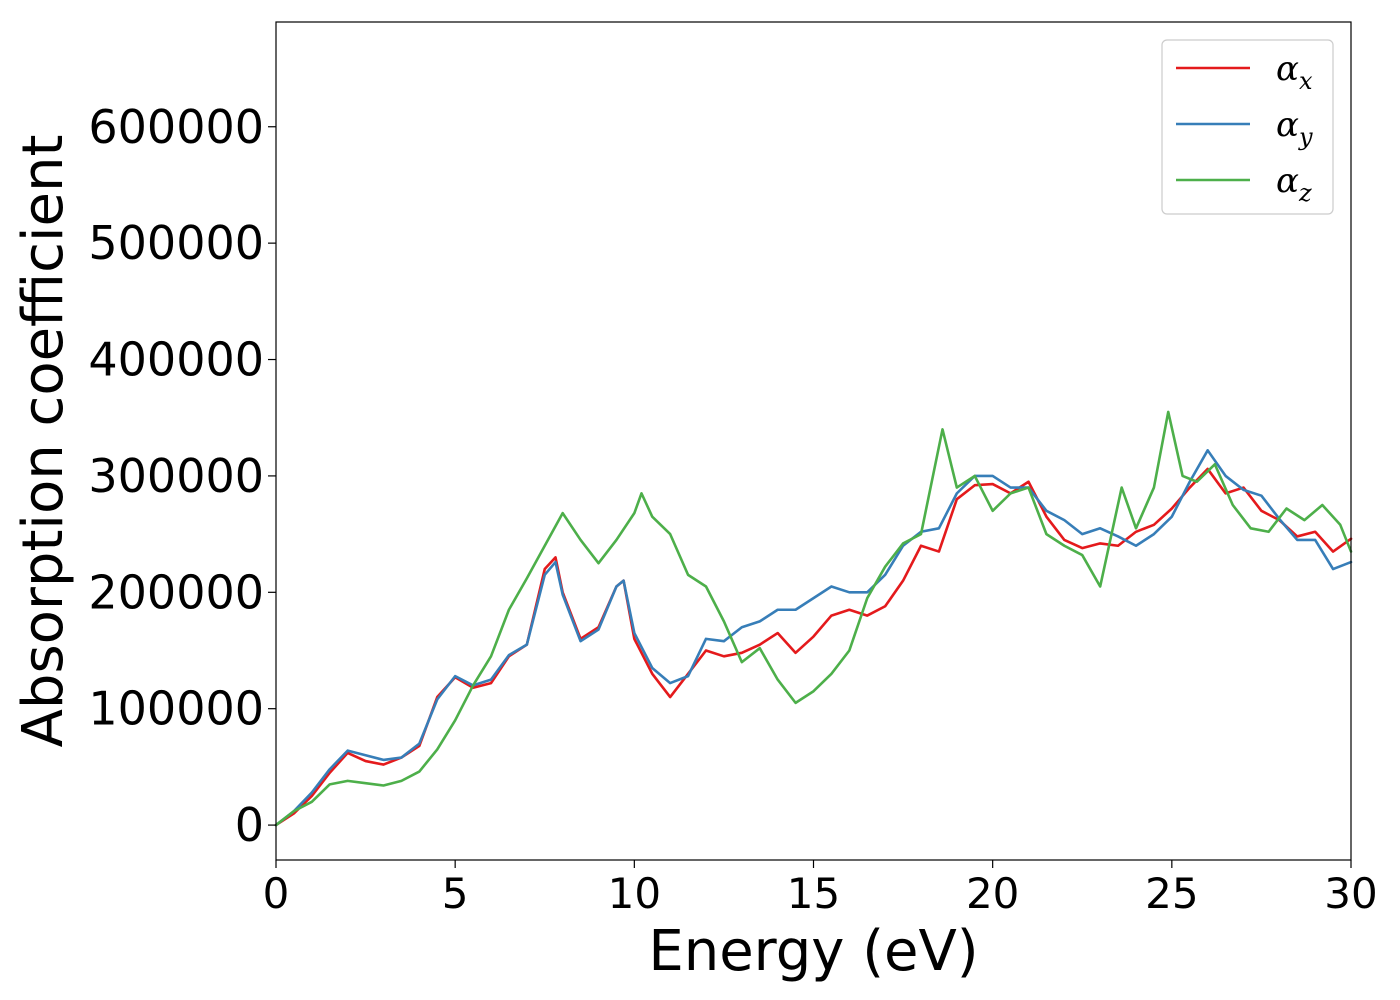  I want to click on y-tick-label: 100000, so click(176, 709).